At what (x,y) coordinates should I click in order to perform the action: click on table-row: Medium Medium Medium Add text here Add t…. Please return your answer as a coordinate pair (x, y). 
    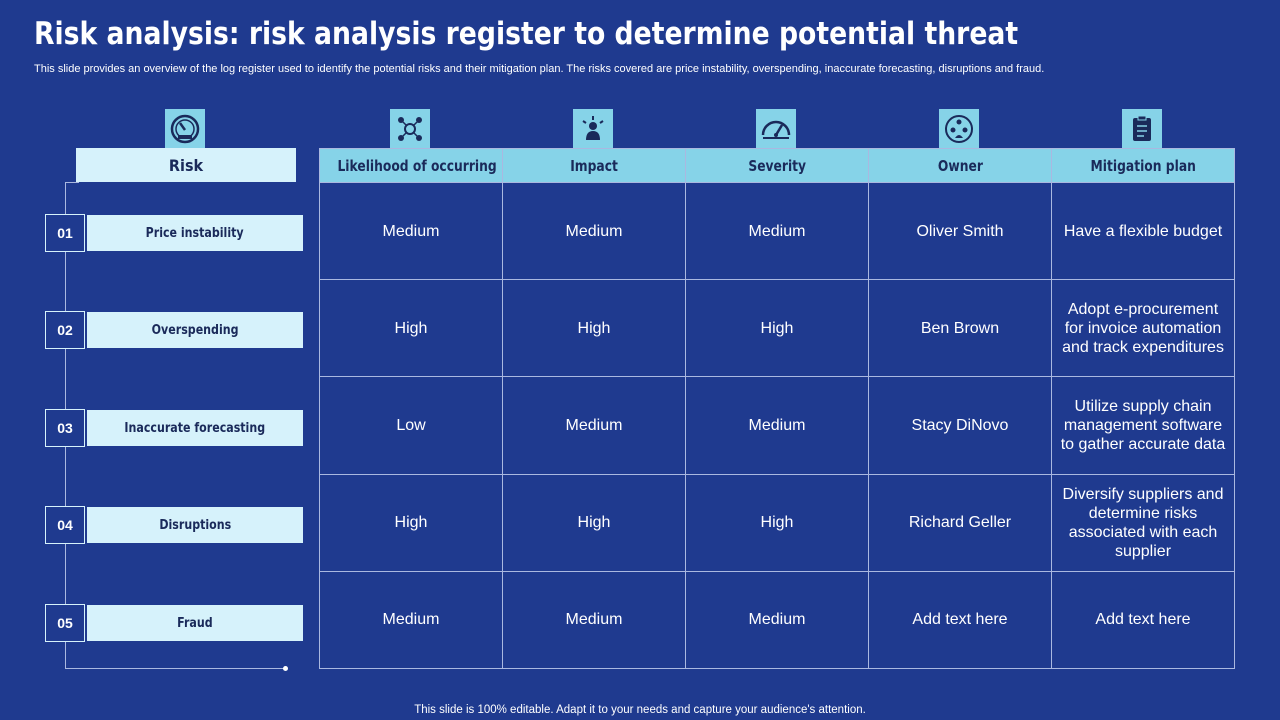
    Looking at the image, I should click on (777, 619).